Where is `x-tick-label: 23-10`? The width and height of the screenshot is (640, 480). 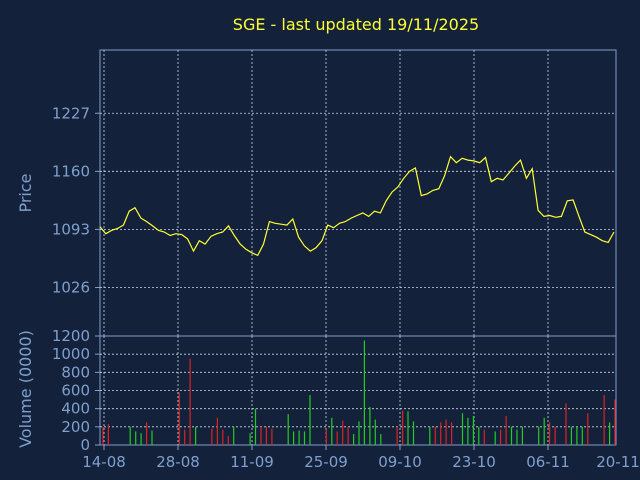 x-tick-label: 23-10 is located at coordinates (474, 462).